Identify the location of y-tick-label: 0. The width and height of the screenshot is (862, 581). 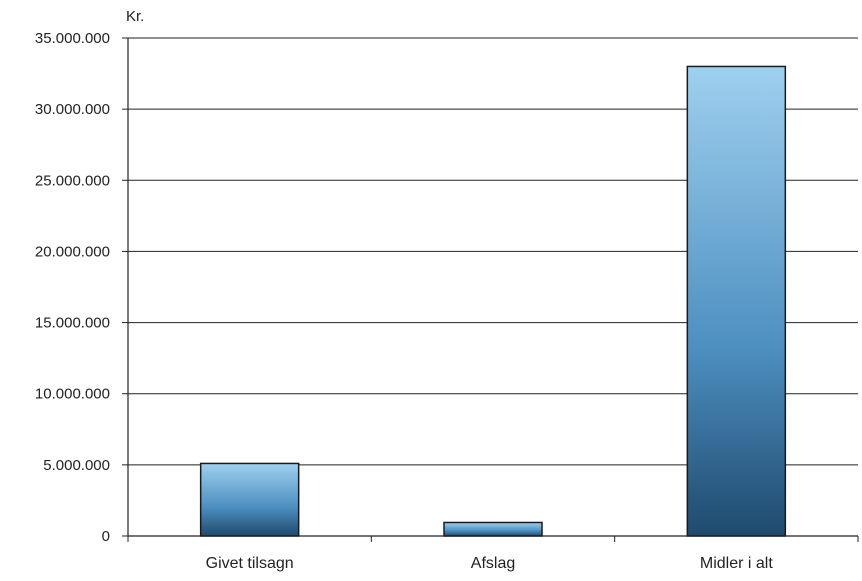
(106, 536).